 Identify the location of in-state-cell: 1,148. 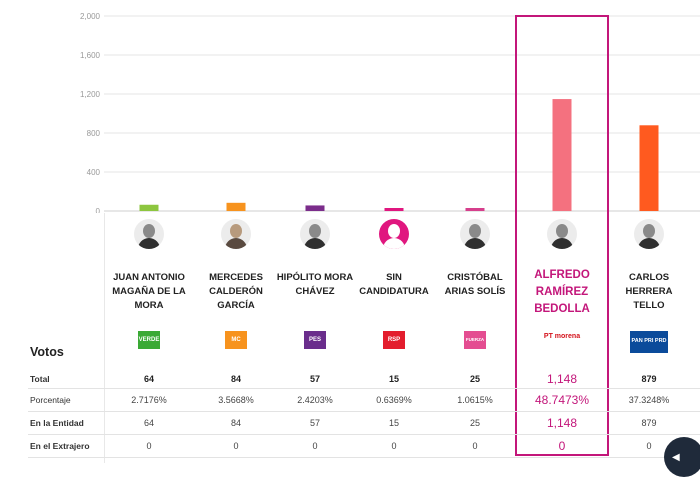
(562, 423).